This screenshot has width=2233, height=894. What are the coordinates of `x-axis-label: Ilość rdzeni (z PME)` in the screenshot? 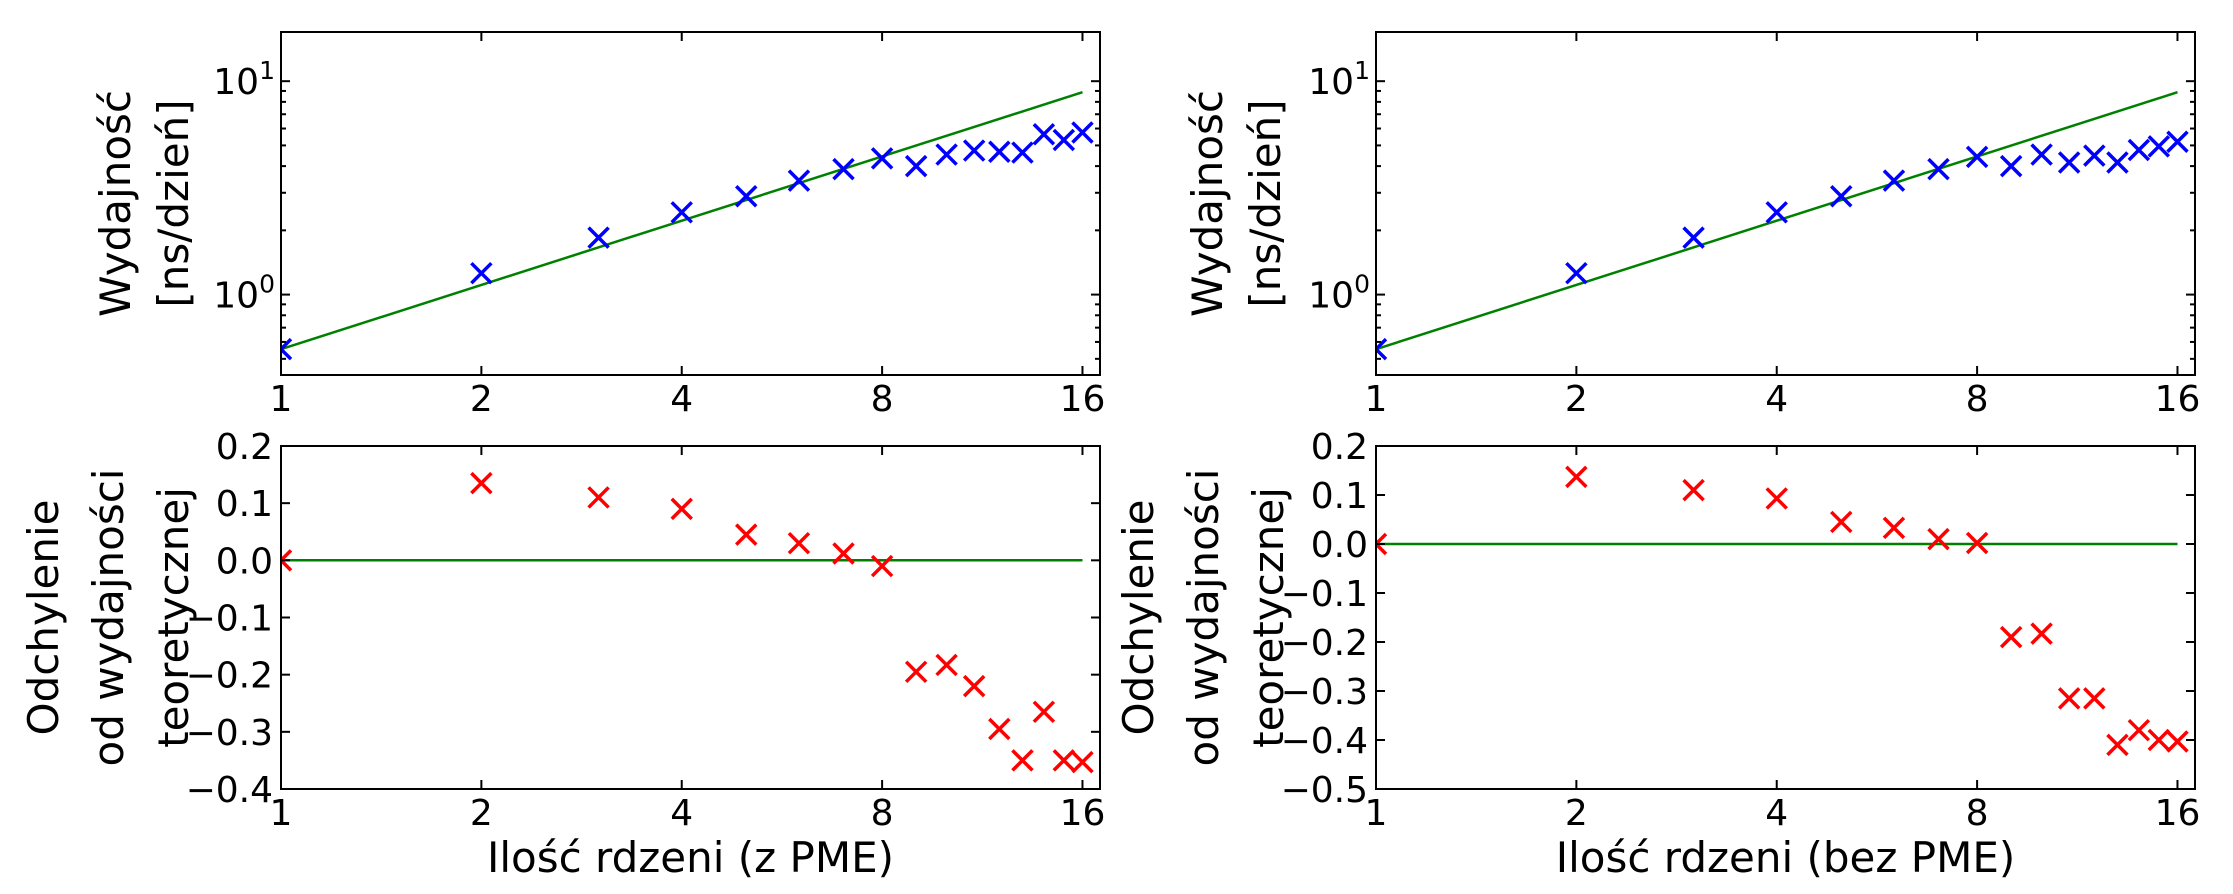 It's located at (690, 857).